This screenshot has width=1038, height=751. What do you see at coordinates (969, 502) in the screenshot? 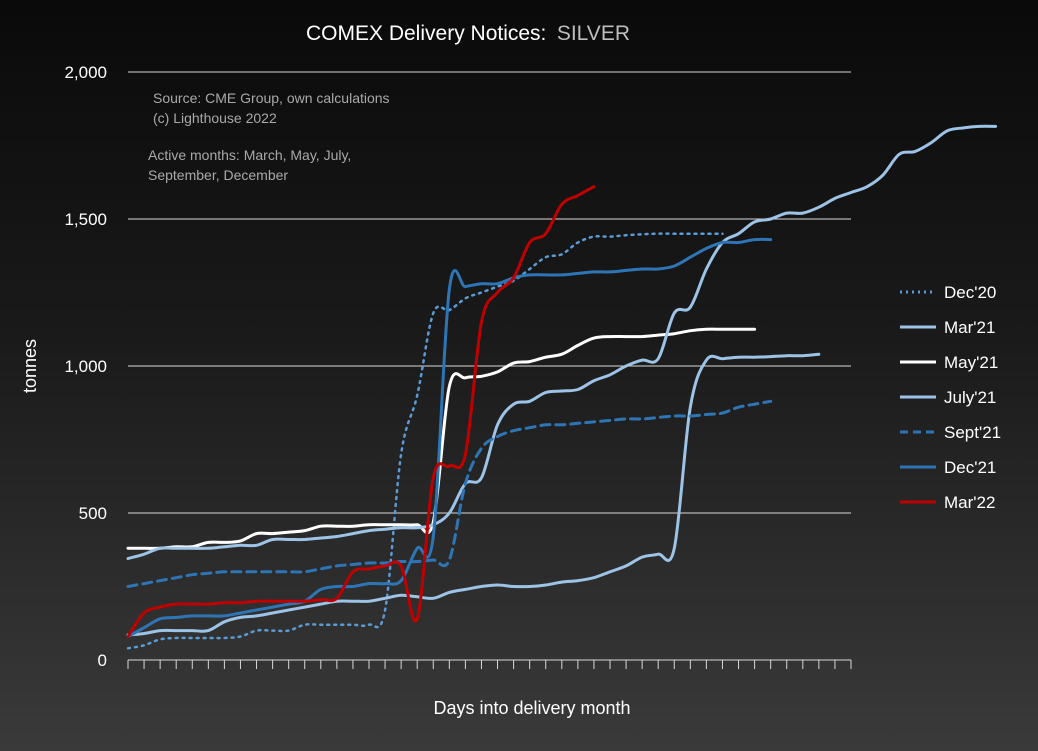
I see `legend-label-mar-22: Mar'22` at bounding box center [969, 502].